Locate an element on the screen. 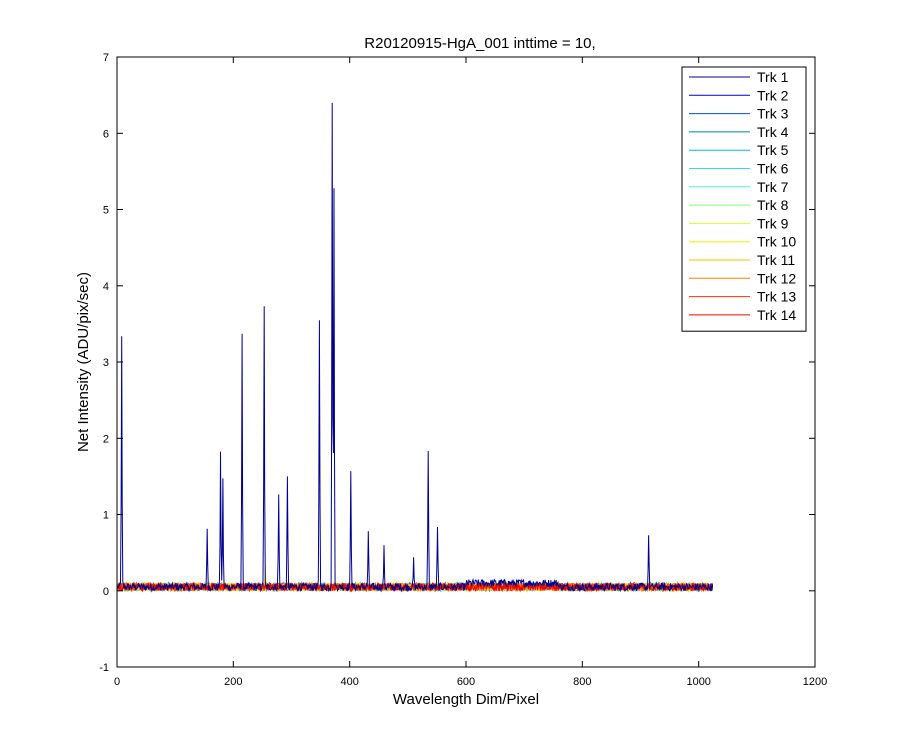 This screenshot has height=755, width=900. legend-entry-label: Trk 8 is located at coordinates (773, 205).